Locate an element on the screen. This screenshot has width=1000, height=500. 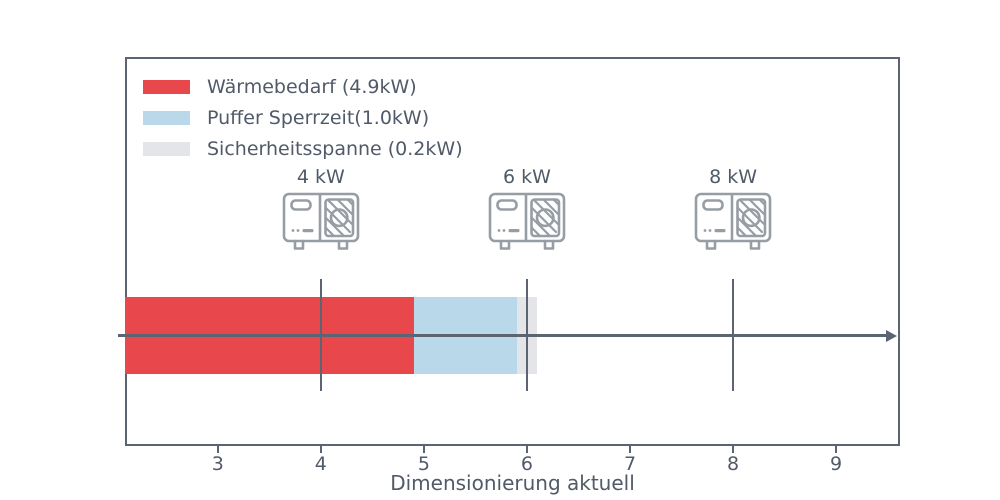
axis-arrowhead-icon is located at coordinates (891, 335).